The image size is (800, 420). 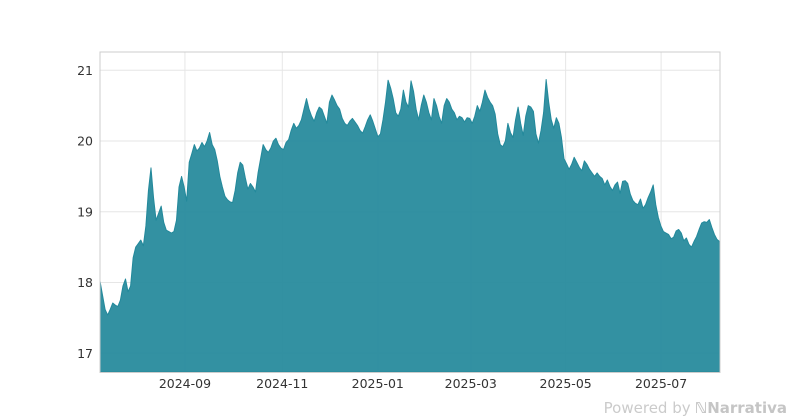 I want to click on x-axis-tick-label: 2024-09, so click(x=185, y=383).